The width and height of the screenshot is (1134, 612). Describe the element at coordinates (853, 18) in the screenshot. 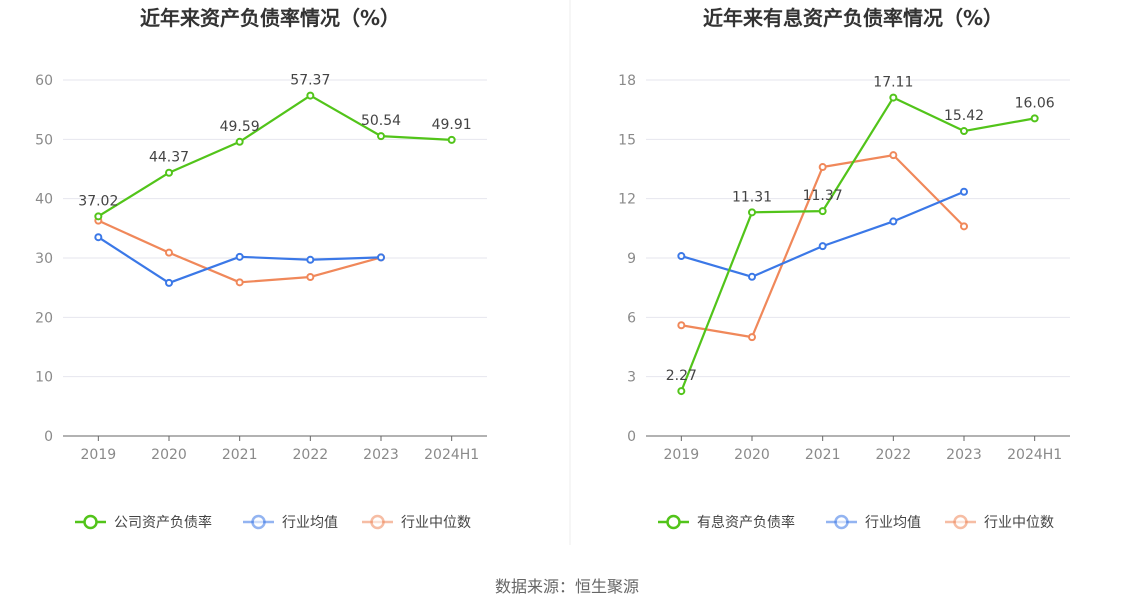

I see `chart-title: 近年来有息资产负债率情况（%）` at that location.